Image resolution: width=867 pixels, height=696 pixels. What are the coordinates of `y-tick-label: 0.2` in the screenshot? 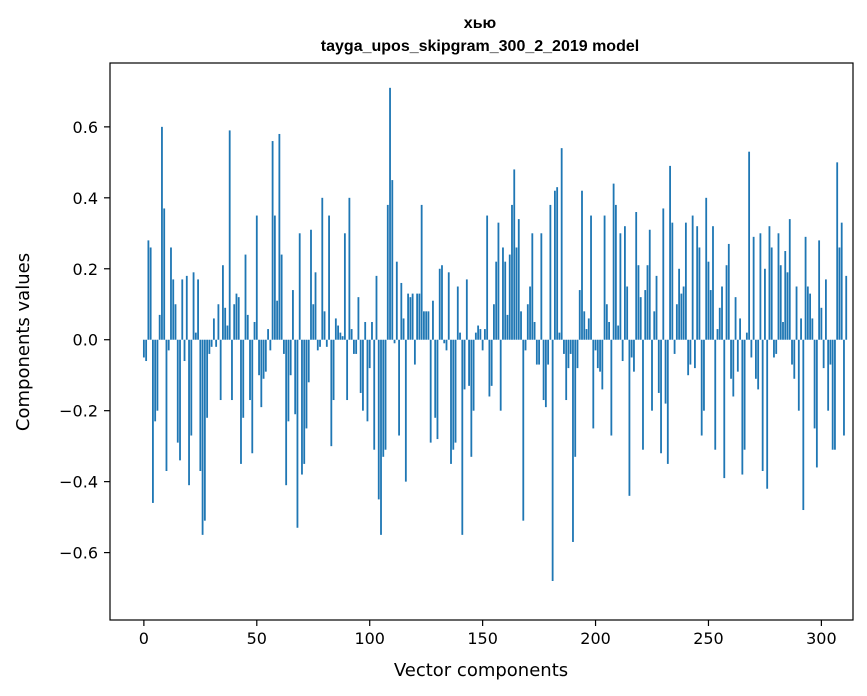 It's located at (85, 269).